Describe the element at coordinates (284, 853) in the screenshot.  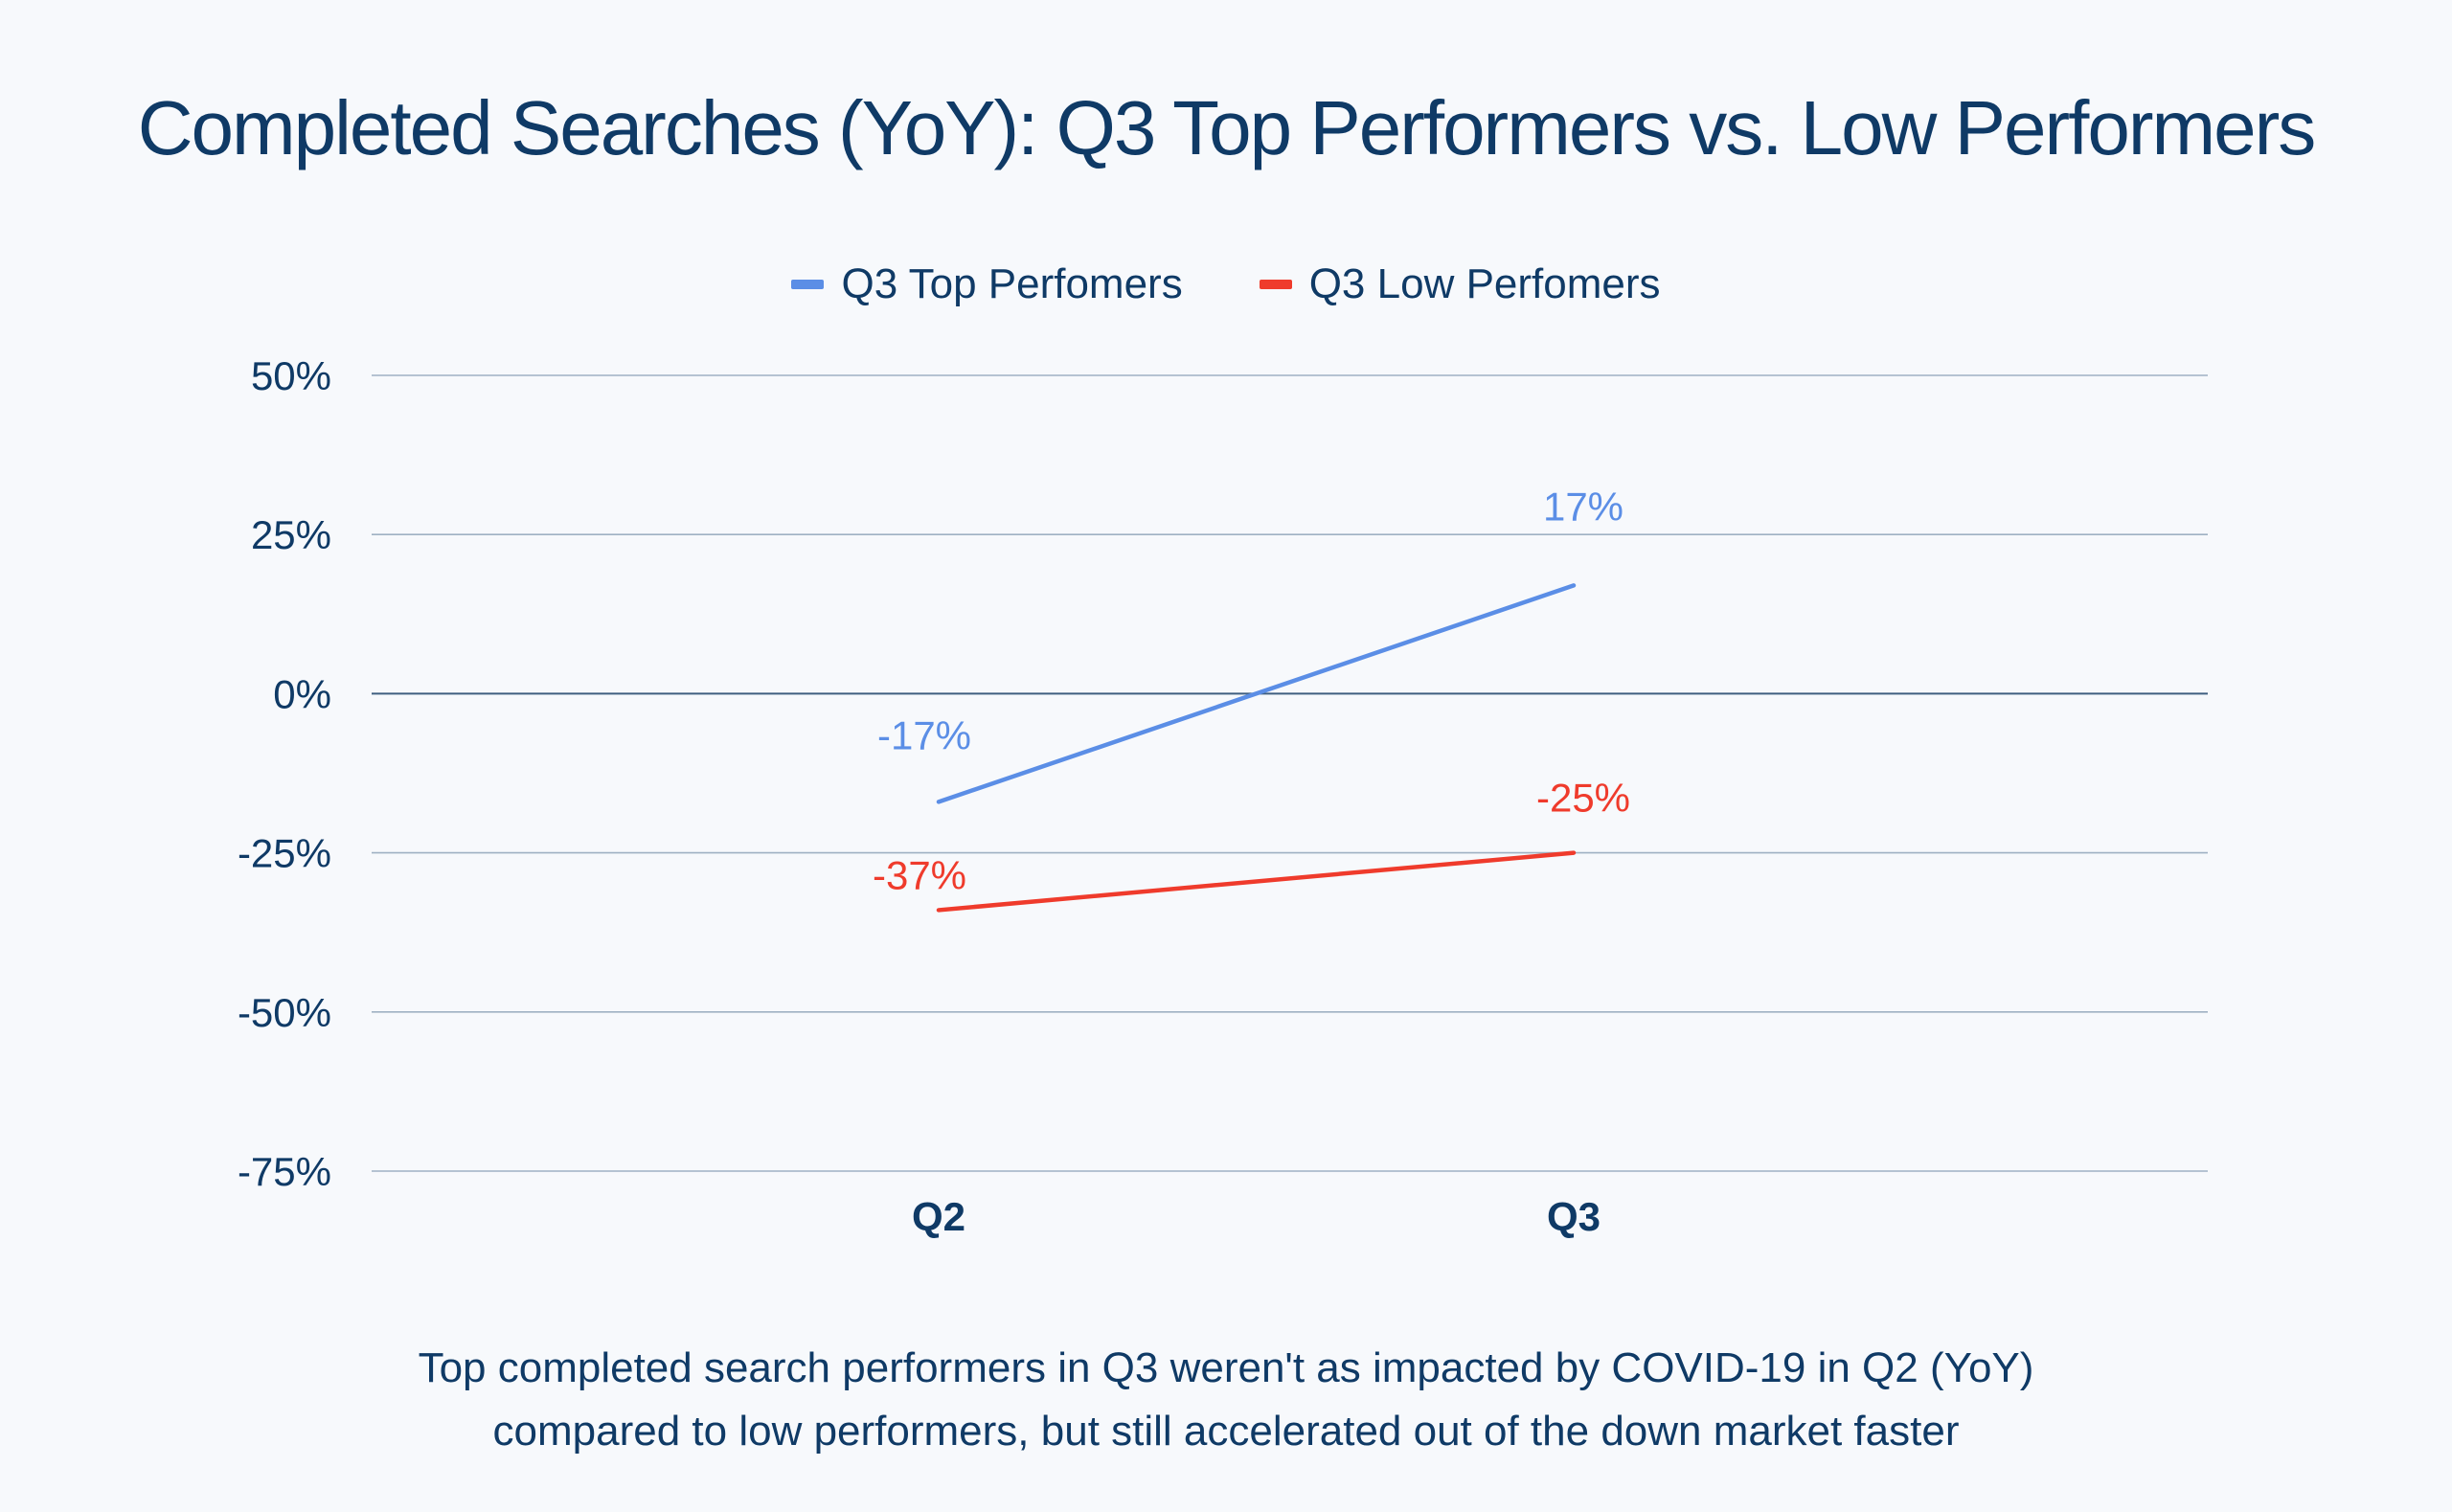
I see `y-tick-label: -25%` at that location.